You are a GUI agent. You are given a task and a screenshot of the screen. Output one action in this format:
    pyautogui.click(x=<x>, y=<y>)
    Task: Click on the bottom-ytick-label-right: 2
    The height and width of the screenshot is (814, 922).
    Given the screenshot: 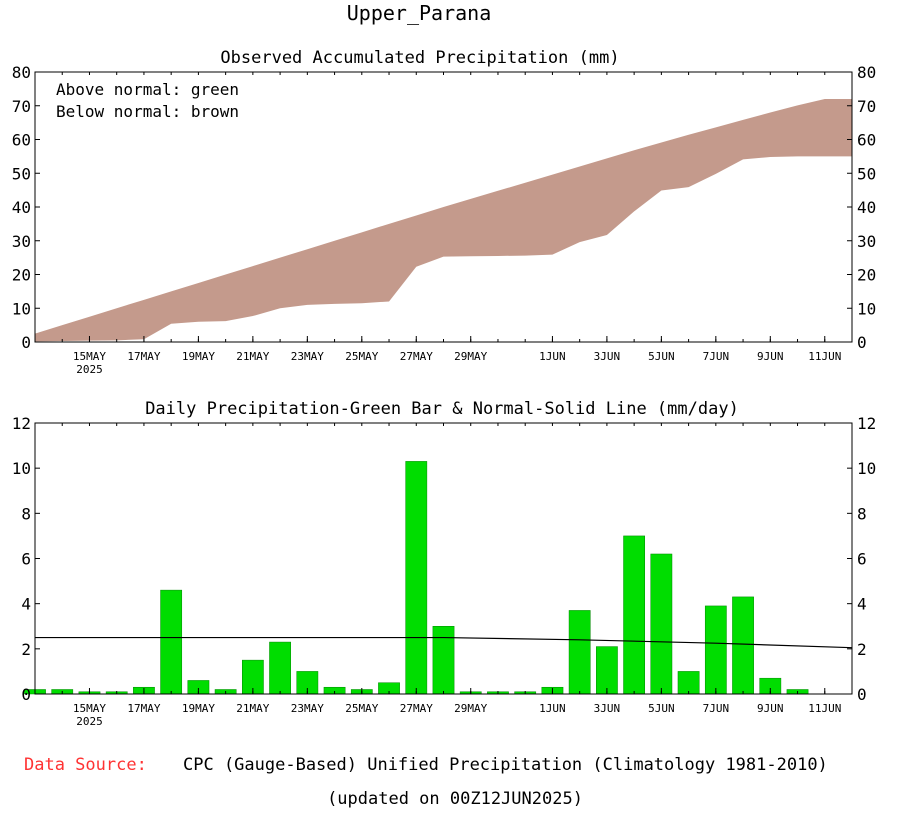 What is the action you would take?
    pyautogui.click(x=862, y=649)
    